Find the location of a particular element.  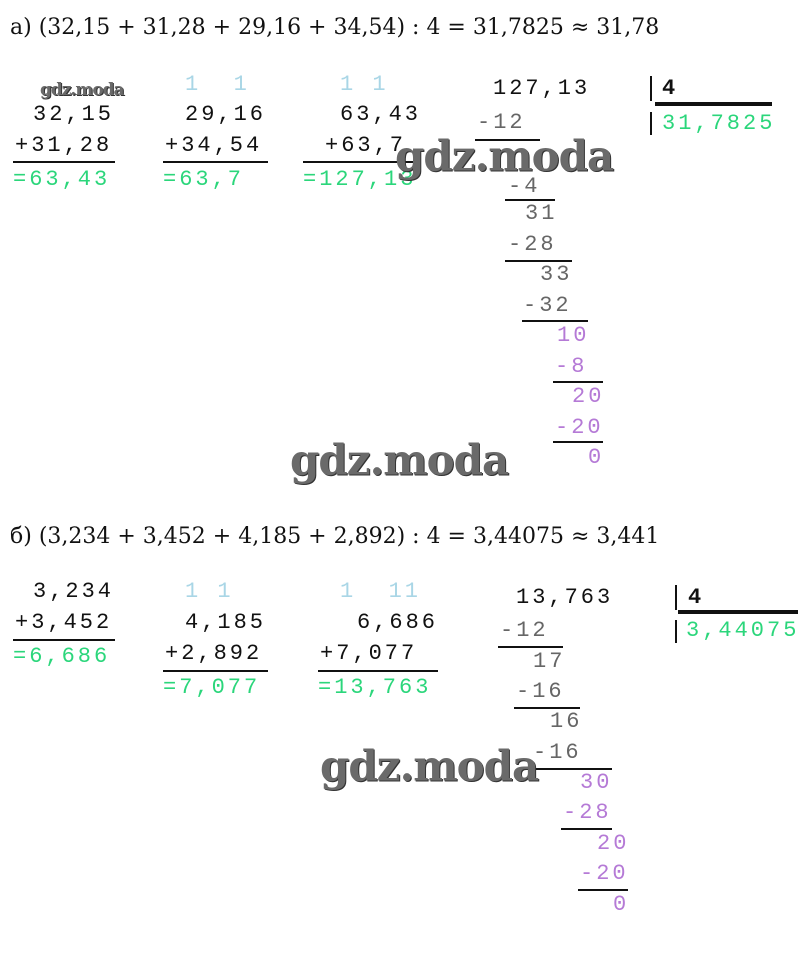

division-step: -8 is located at coordinates (571, 366).